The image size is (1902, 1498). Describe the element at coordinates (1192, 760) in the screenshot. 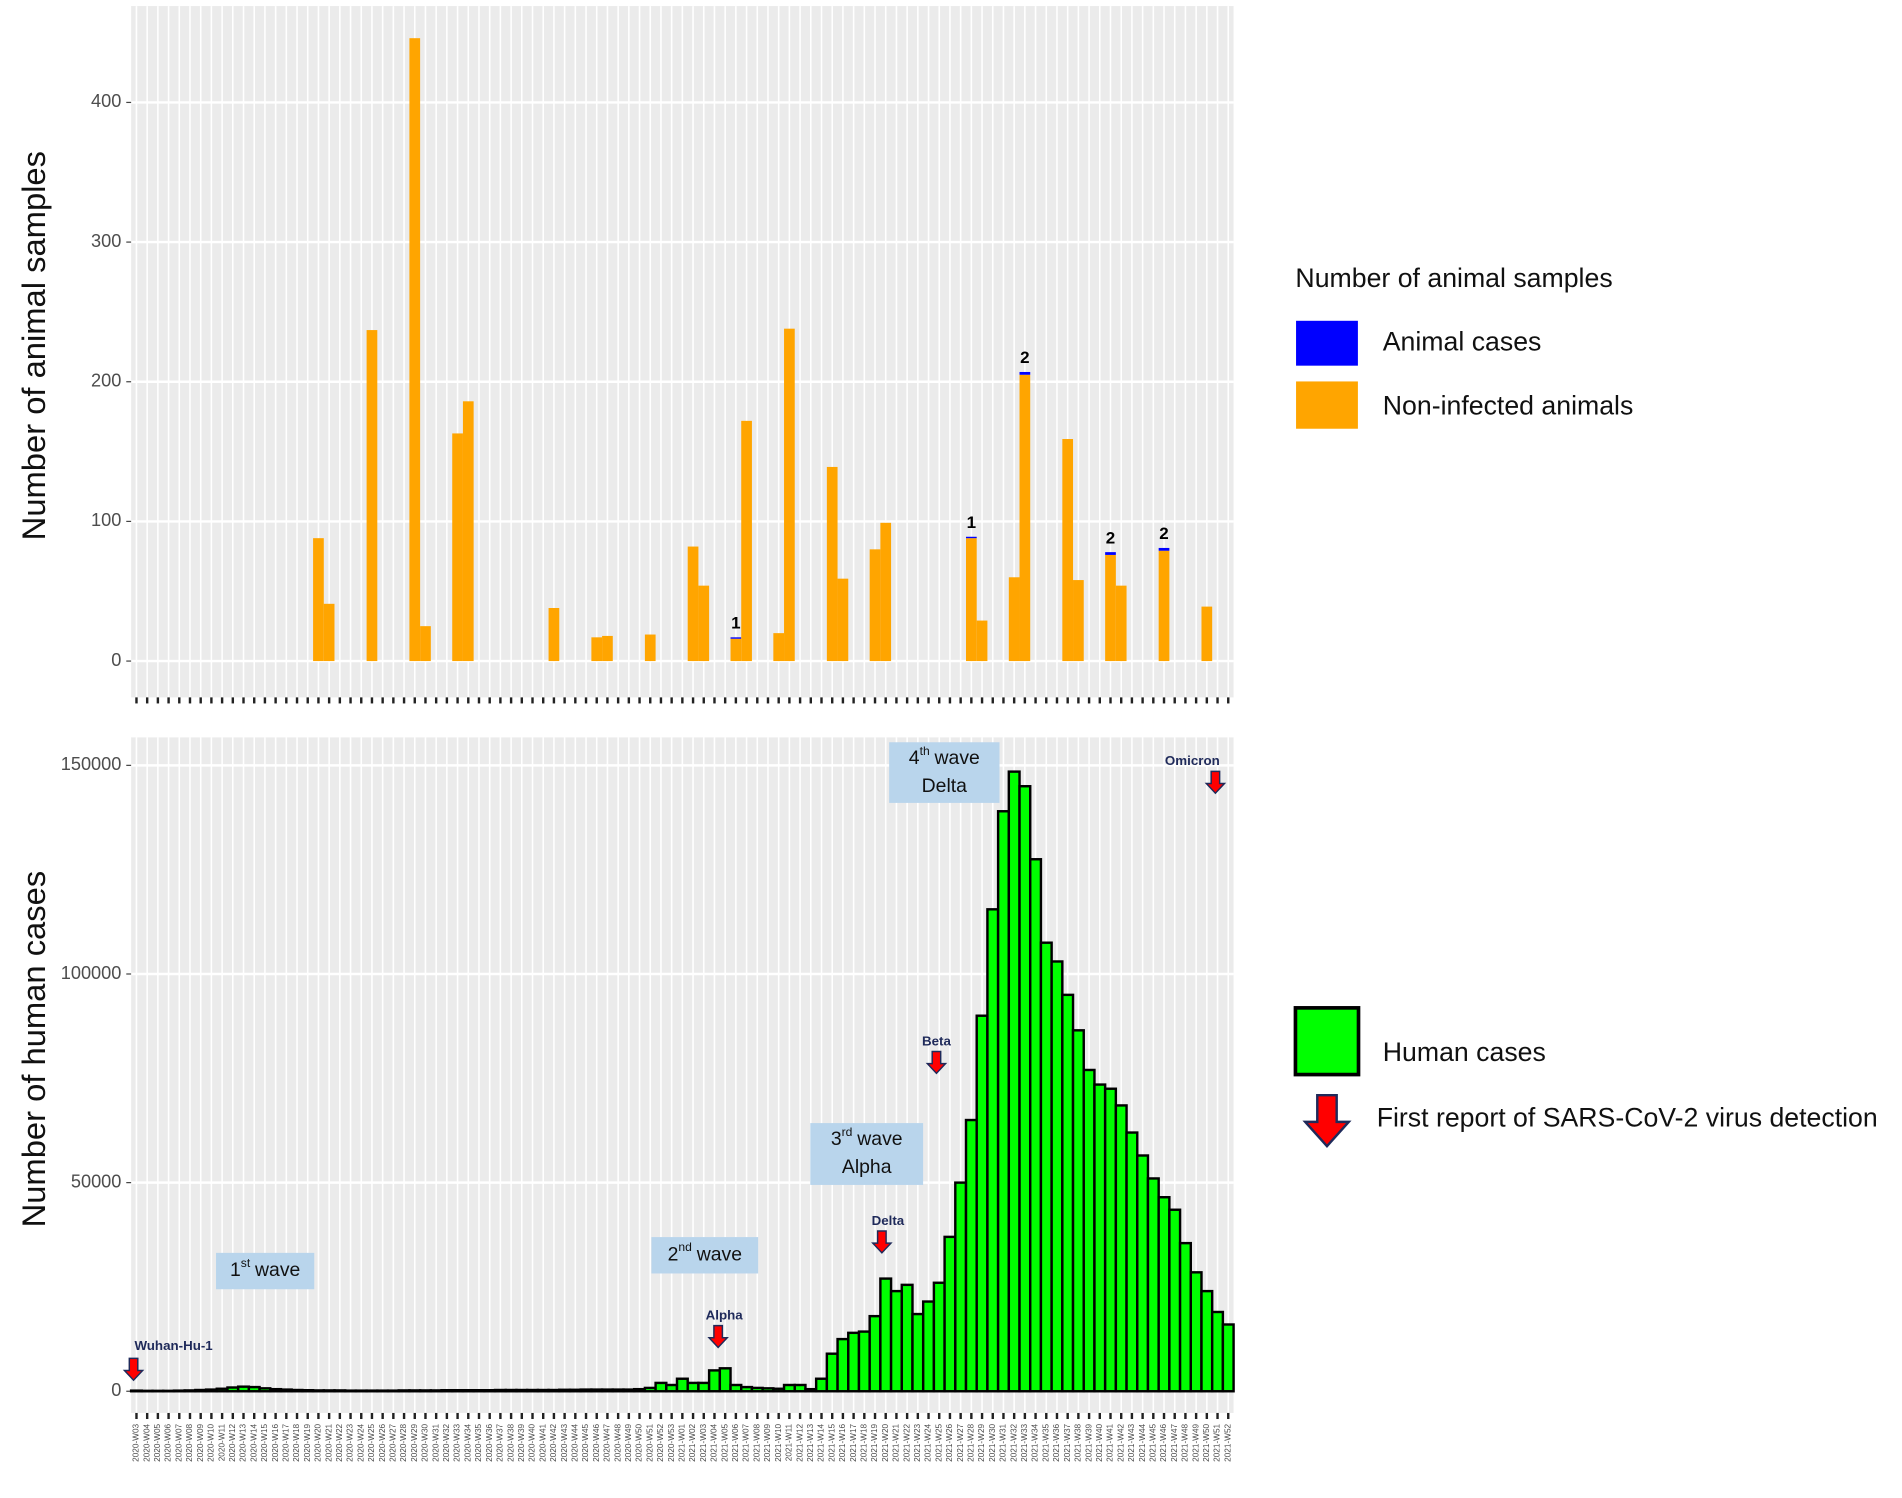

I see `variant-label: Omicron` at that location.